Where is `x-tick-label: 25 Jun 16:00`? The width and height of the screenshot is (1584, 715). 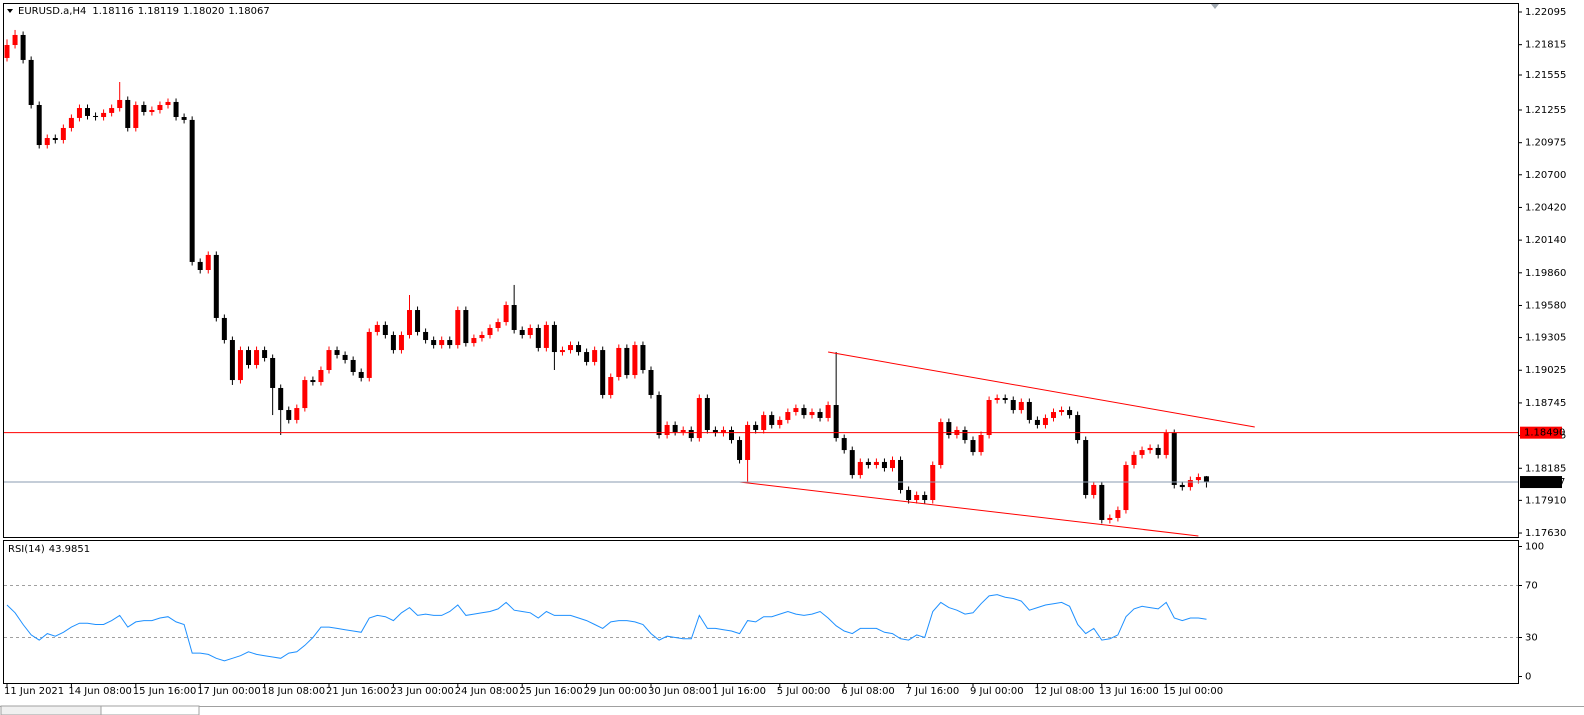 x-tick-label: 25 Jun 16:00 is located at coordinates (551, 691).